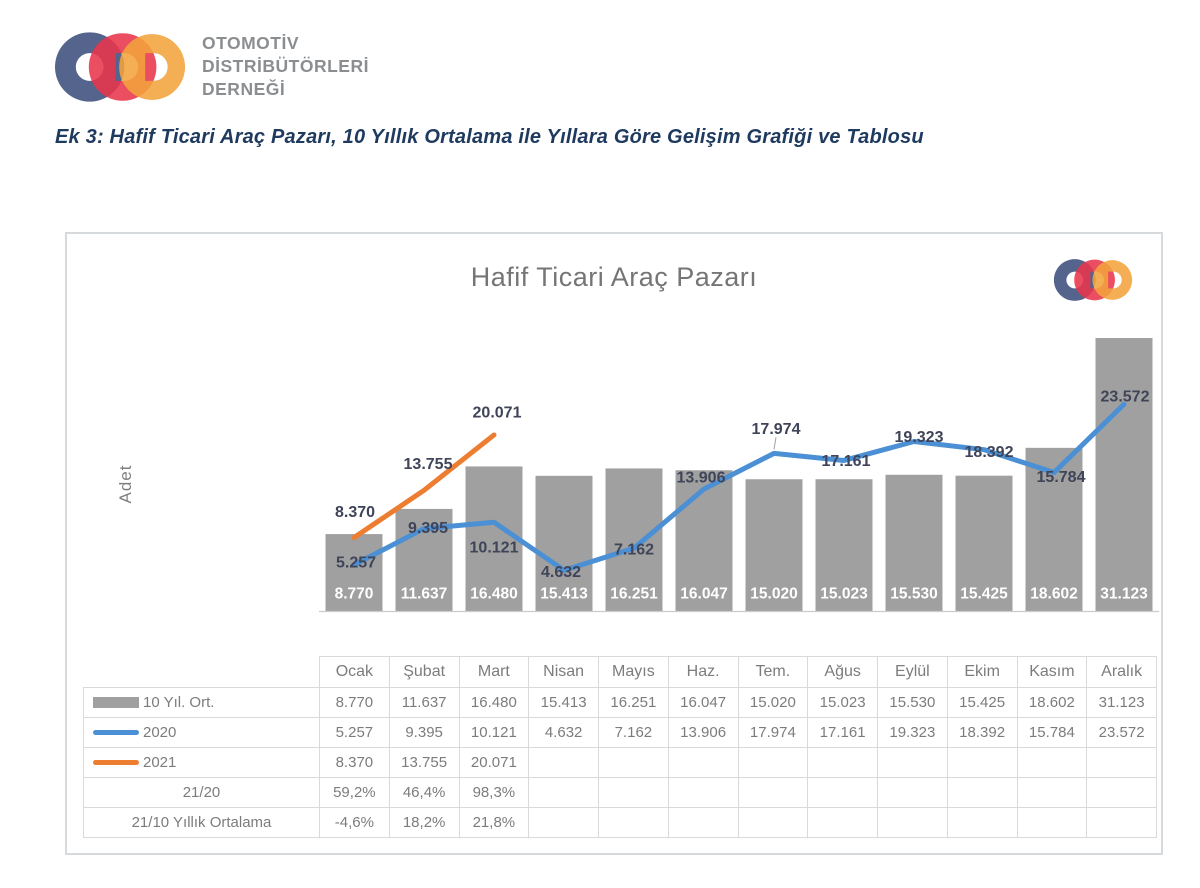 The height and width of the screenshot is (888, 1200). Describe the element at coordinates (634, 539) in the screenshot. I see `bar-Mayıs` at that location.